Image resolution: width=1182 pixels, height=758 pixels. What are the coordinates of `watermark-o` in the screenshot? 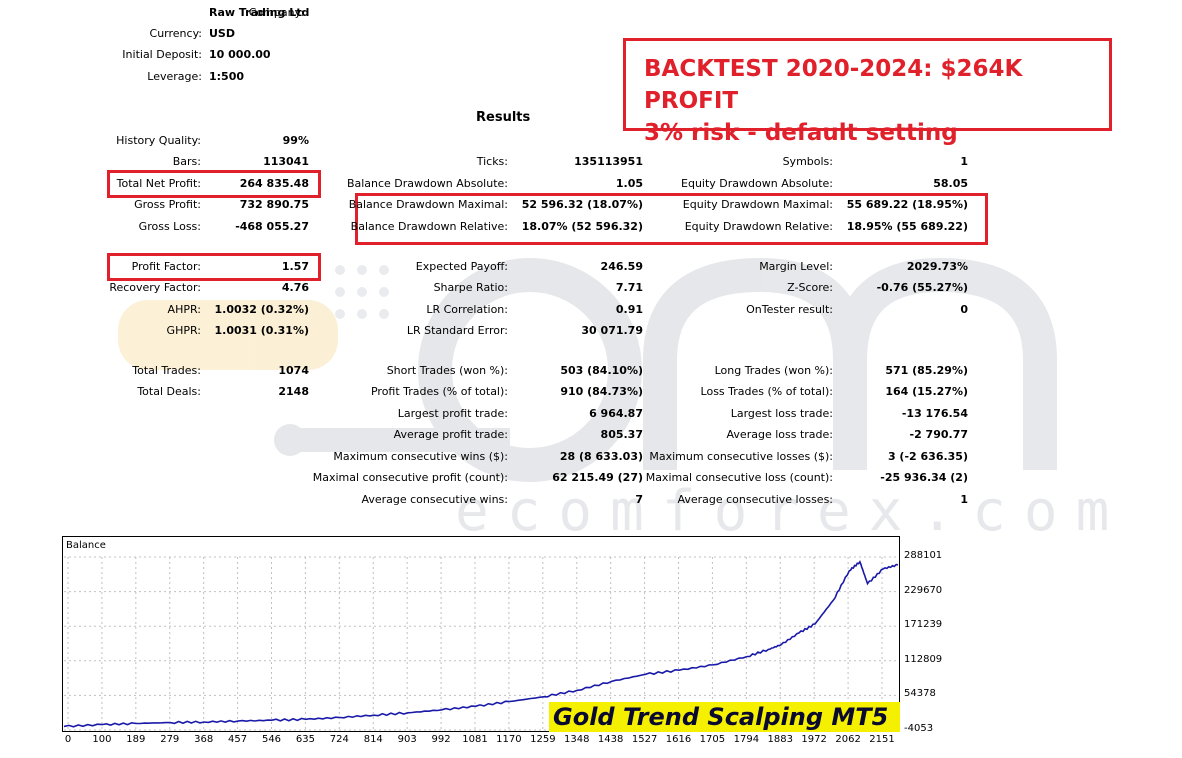 It's located at (530, 370).